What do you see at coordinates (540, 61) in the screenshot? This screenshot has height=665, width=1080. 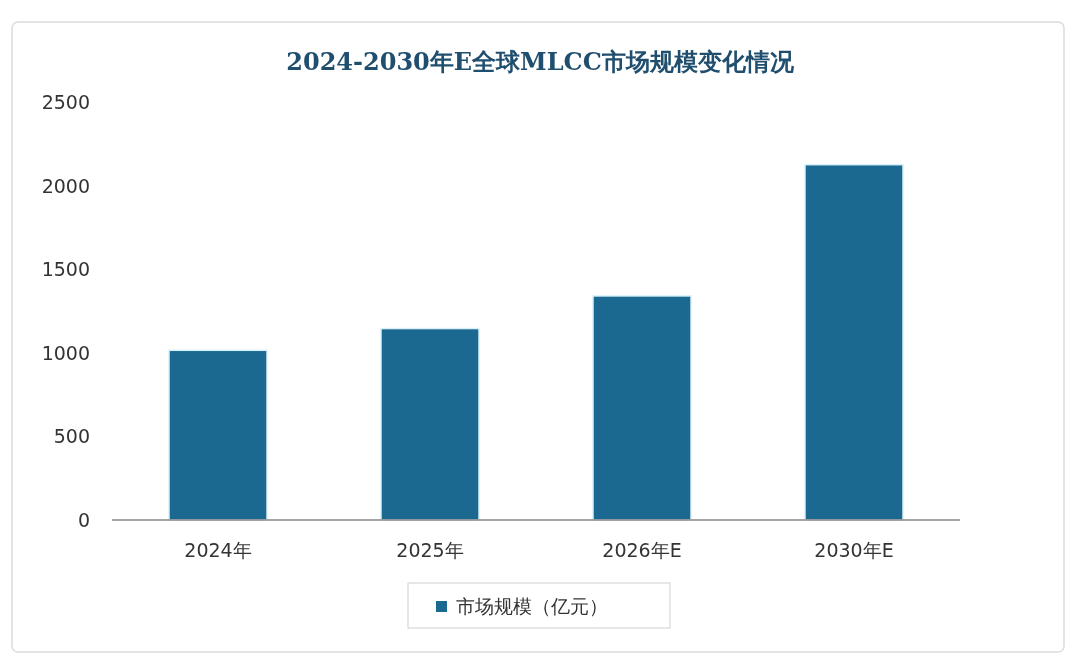 I see `chart-title: 2024-2030年E全球MLCC市场规模变化情况` at bounding box center [540, 61].